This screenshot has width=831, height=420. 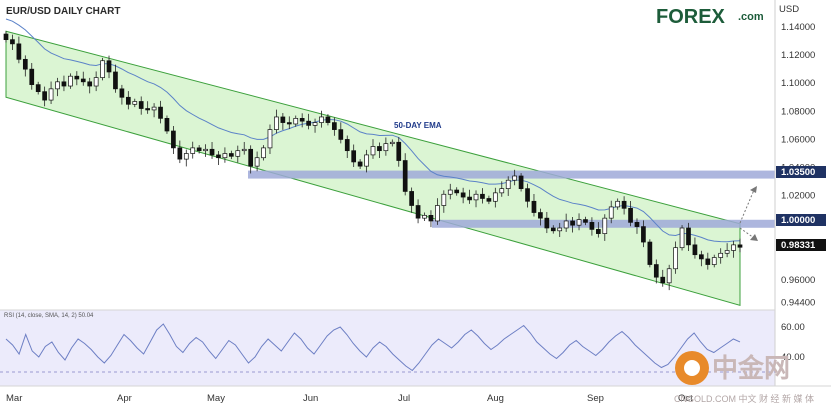 I want to click on rsi-tick-40.00: 40.00, so click(x=793, y=357).